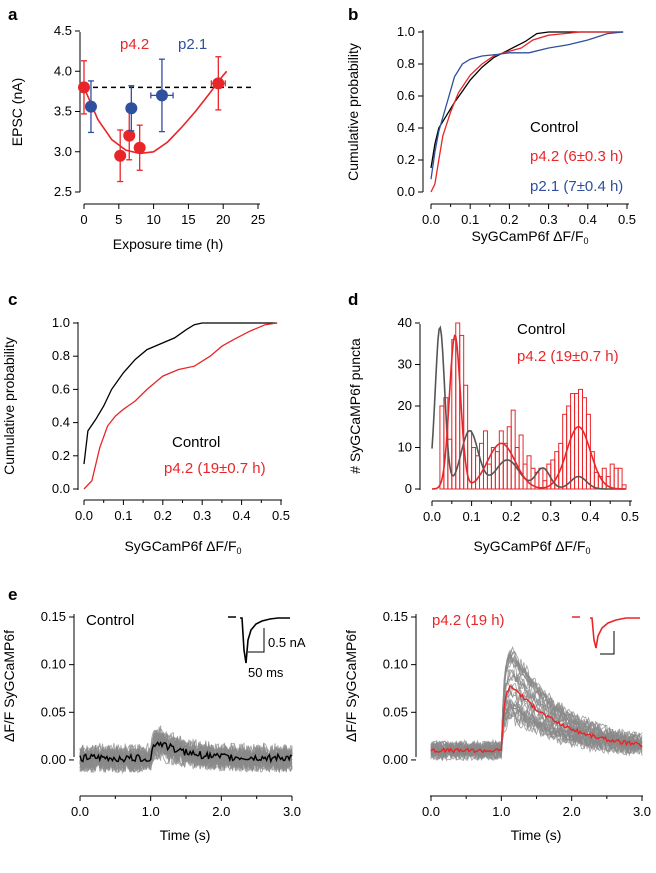 The image size is (656, 873). I want to click on x-tick-label: 1.0, so click(151, 811).